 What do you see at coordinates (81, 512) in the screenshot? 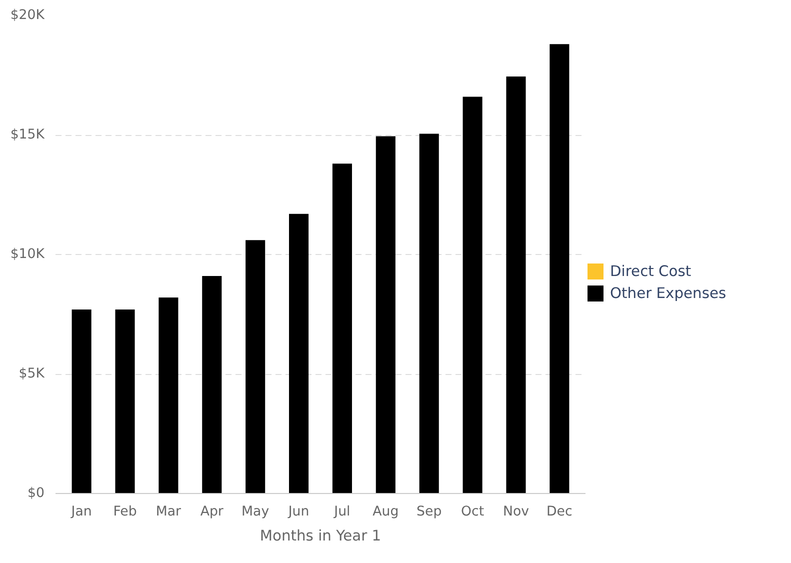
I see `x-tick-label: Jan` at bounding box center [81, 512].